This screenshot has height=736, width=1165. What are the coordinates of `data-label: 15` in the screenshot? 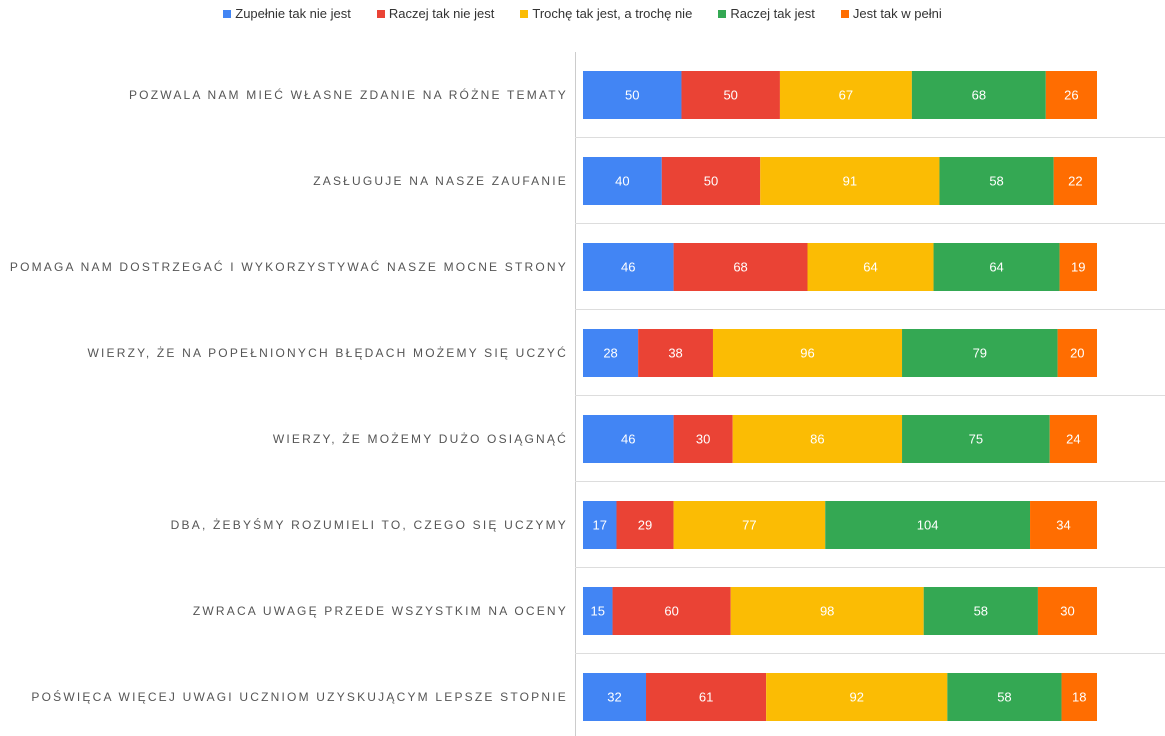 It's located at (598, 610).